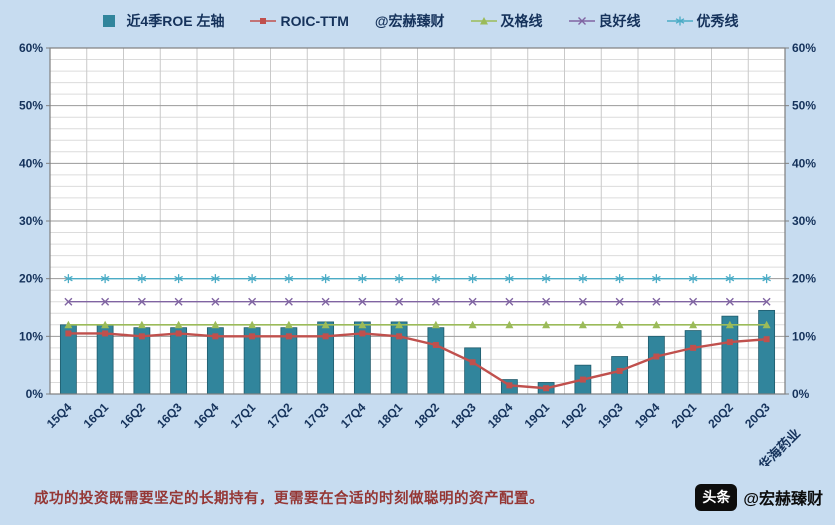 The width and height of the screenshot is (835, 525). I want to click on x-tick: 16Q3, so click(169, 415).